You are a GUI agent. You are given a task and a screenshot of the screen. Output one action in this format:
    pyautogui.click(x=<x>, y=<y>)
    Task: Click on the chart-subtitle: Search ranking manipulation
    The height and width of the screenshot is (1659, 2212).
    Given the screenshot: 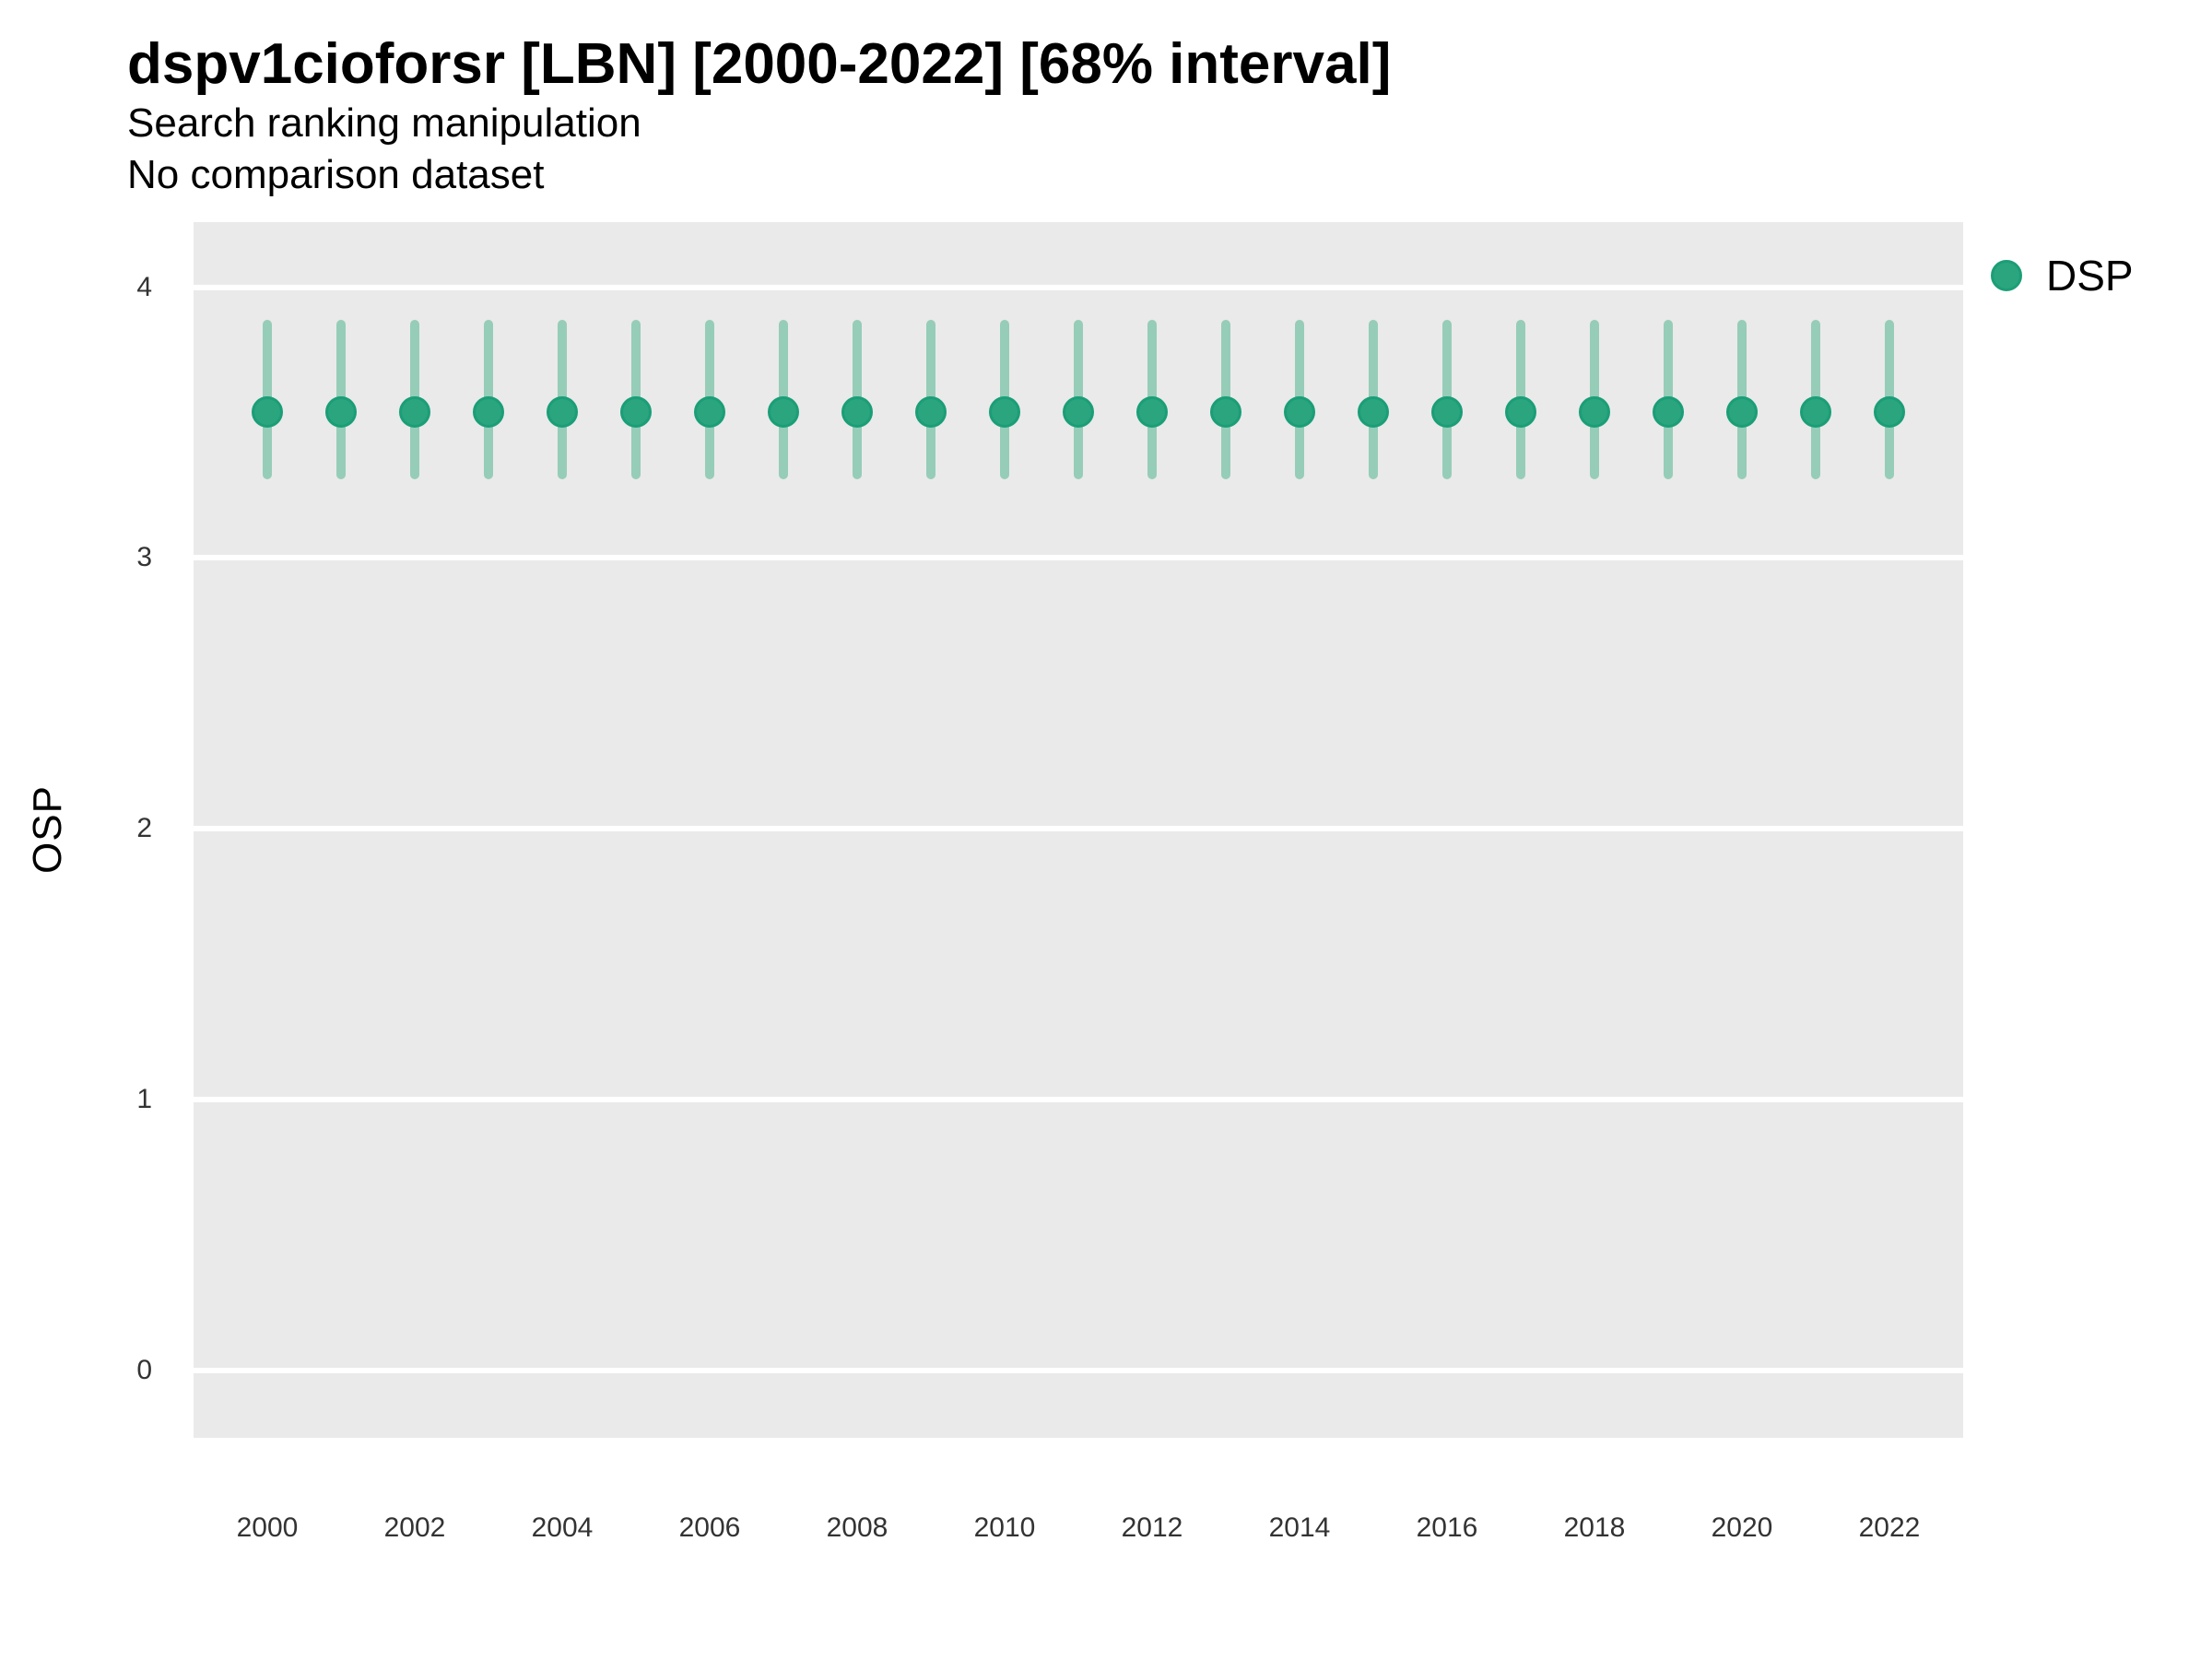 What is the action you would take?
    pyautogui.click(x=384, y=123)
    